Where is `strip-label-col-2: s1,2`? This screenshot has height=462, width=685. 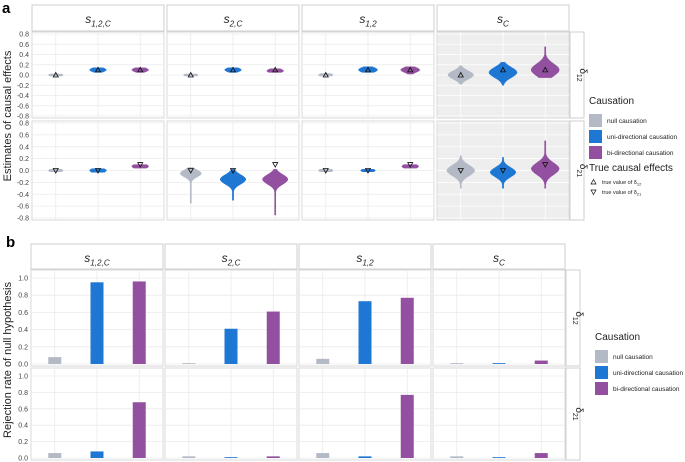 strip-label-col-2: s1,2 is located at coordinates (368, 20).